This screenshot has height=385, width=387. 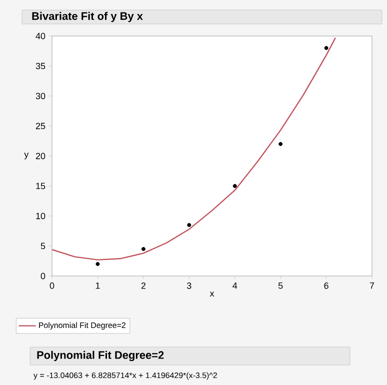 What do you see at coordinates (26, 156) in the screenshot?
I see `y-axis-title: y` at bounding box center [26, 156].